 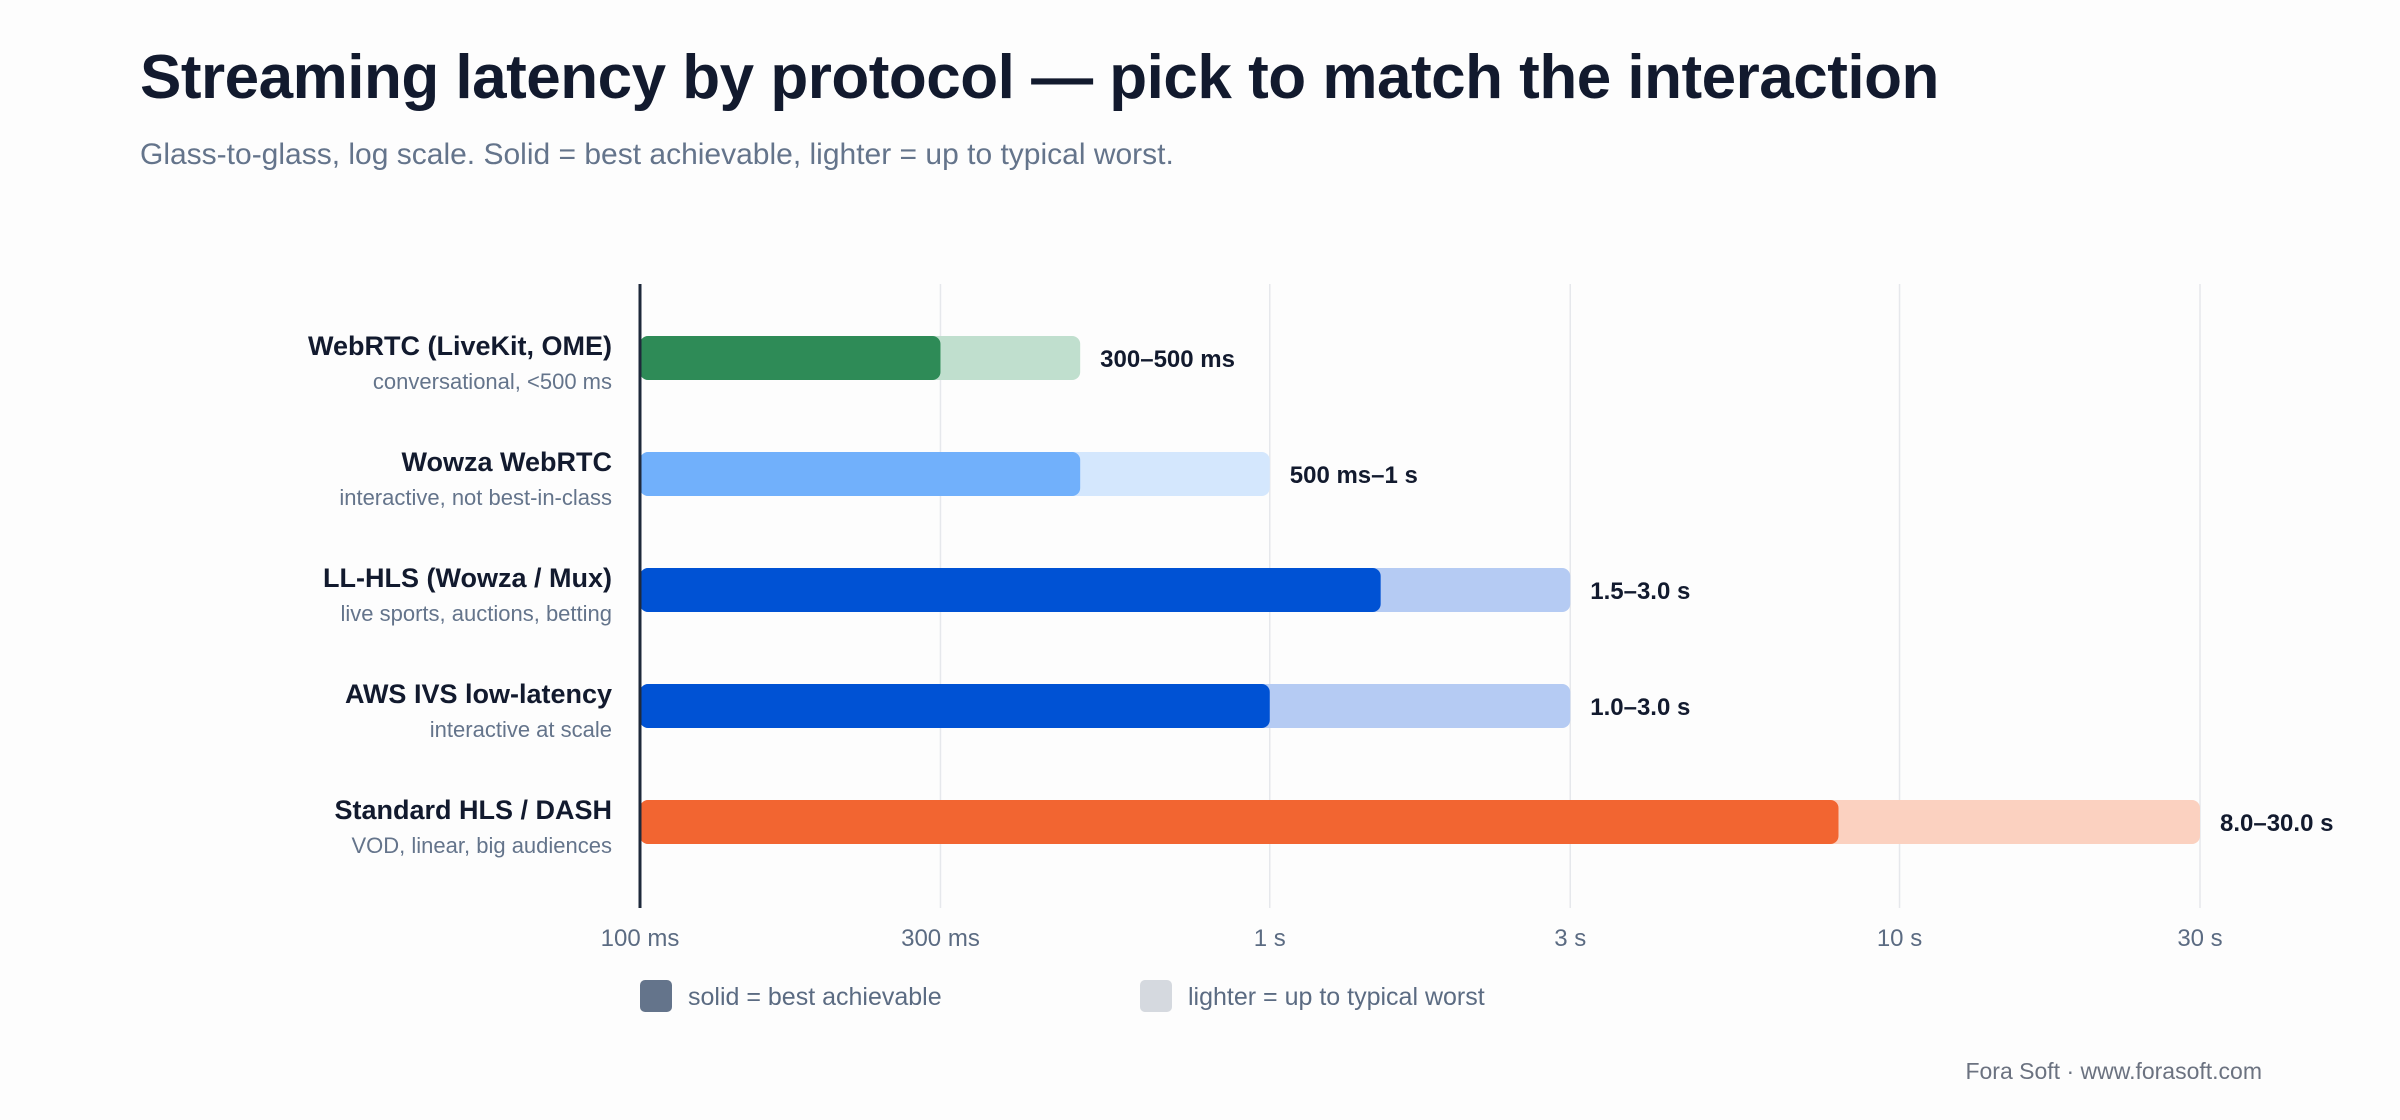 I want to click on legend-label: solid = best achievable, so click(x=815, y=997).